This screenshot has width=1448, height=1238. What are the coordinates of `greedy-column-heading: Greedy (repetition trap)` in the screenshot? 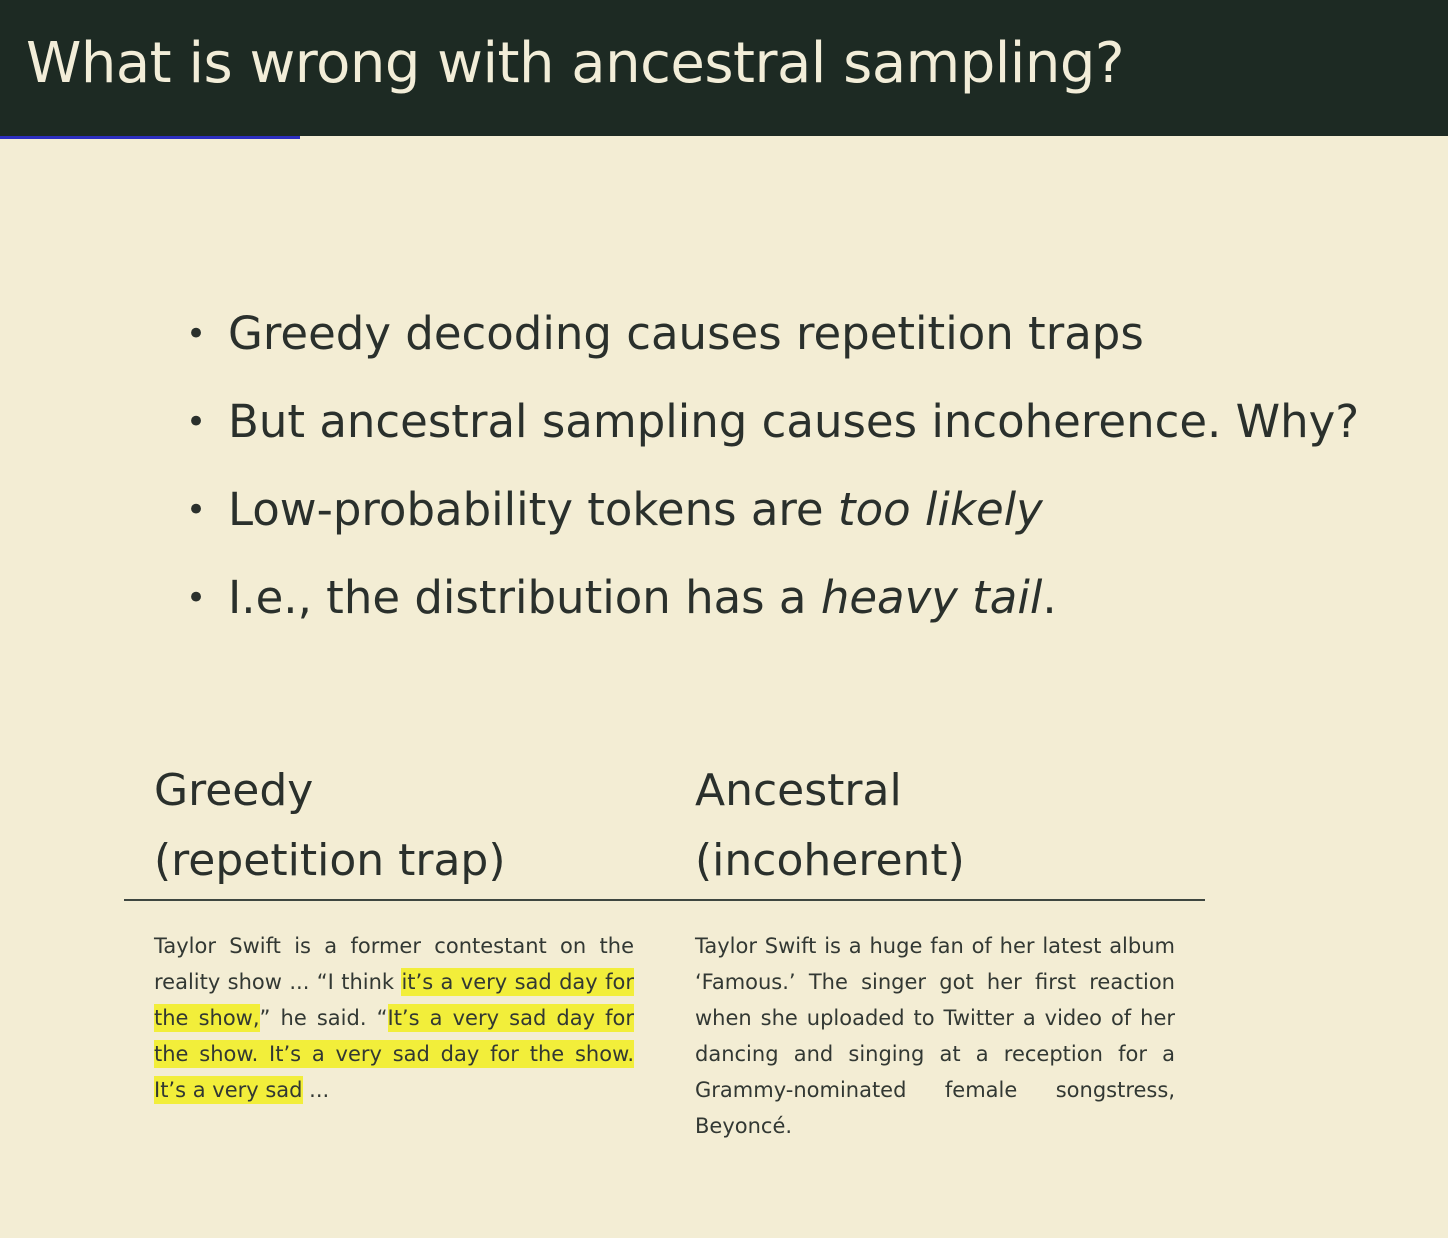 It's located at (330, 826).